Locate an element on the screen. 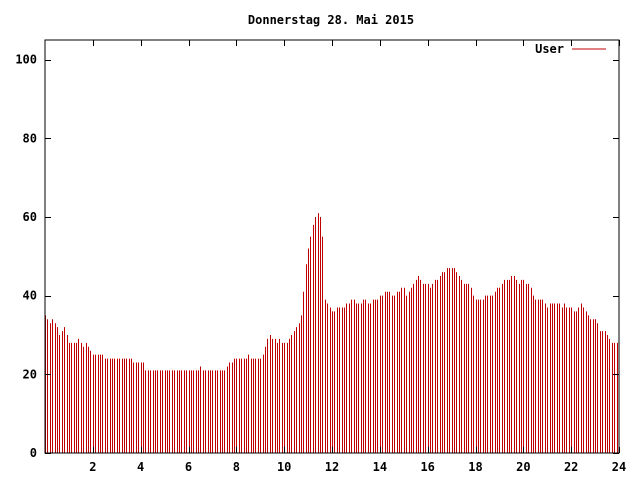 The height and width of the screenshot is (480, 640). x-tick-label: 24 is located at coordinates (619, 467).